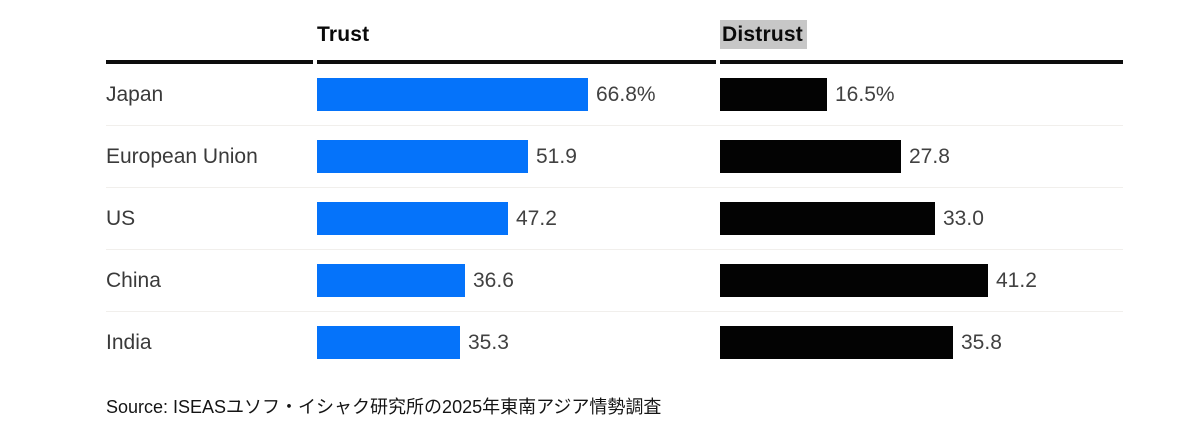 This screenshot has width=1200, height=429. What do you see at coordinates (981, 342) in the screenshot?
I see `distrust-value: 35.8` at bounding box center [981, 342].